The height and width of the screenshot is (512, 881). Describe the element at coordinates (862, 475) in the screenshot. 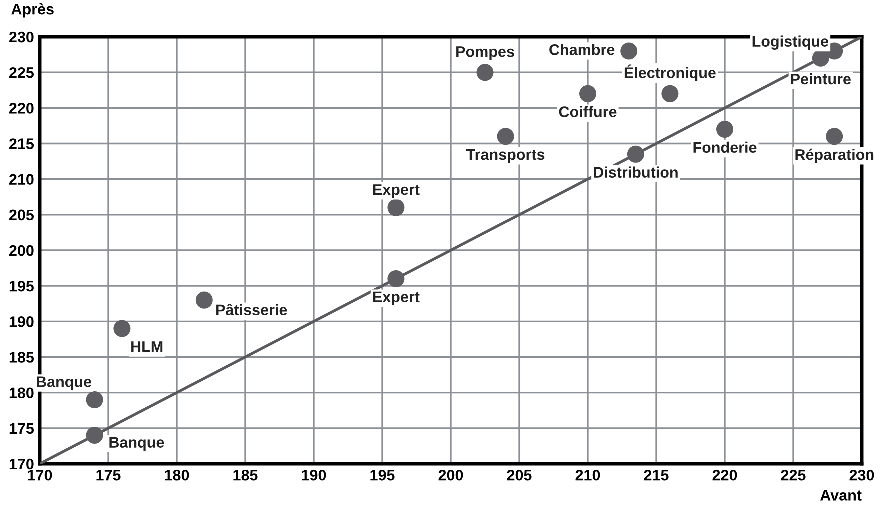

I see `x-tick-label: 230` at that location.